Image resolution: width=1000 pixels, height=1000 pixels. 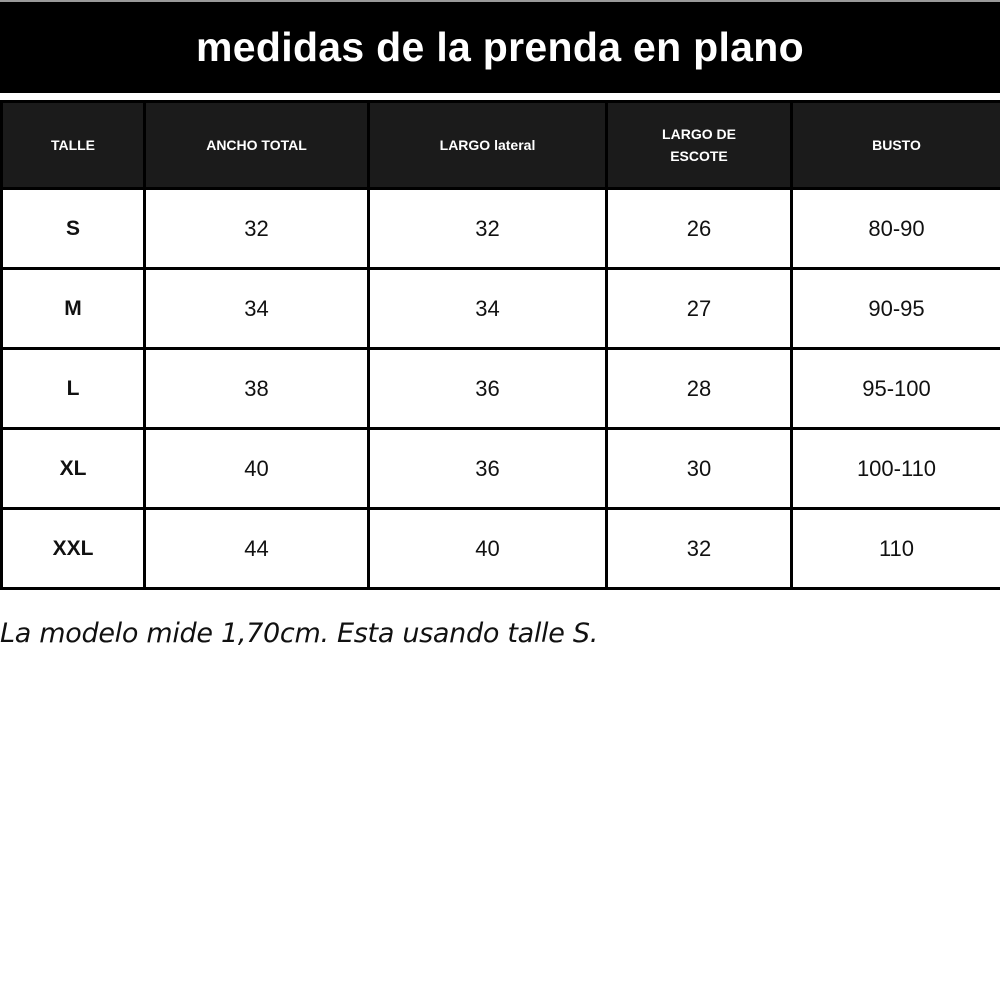 What do you see at coordinates (699, 468) in the screenshot?
I see `measurement-cell: 30` at bounding box center [699, 468].